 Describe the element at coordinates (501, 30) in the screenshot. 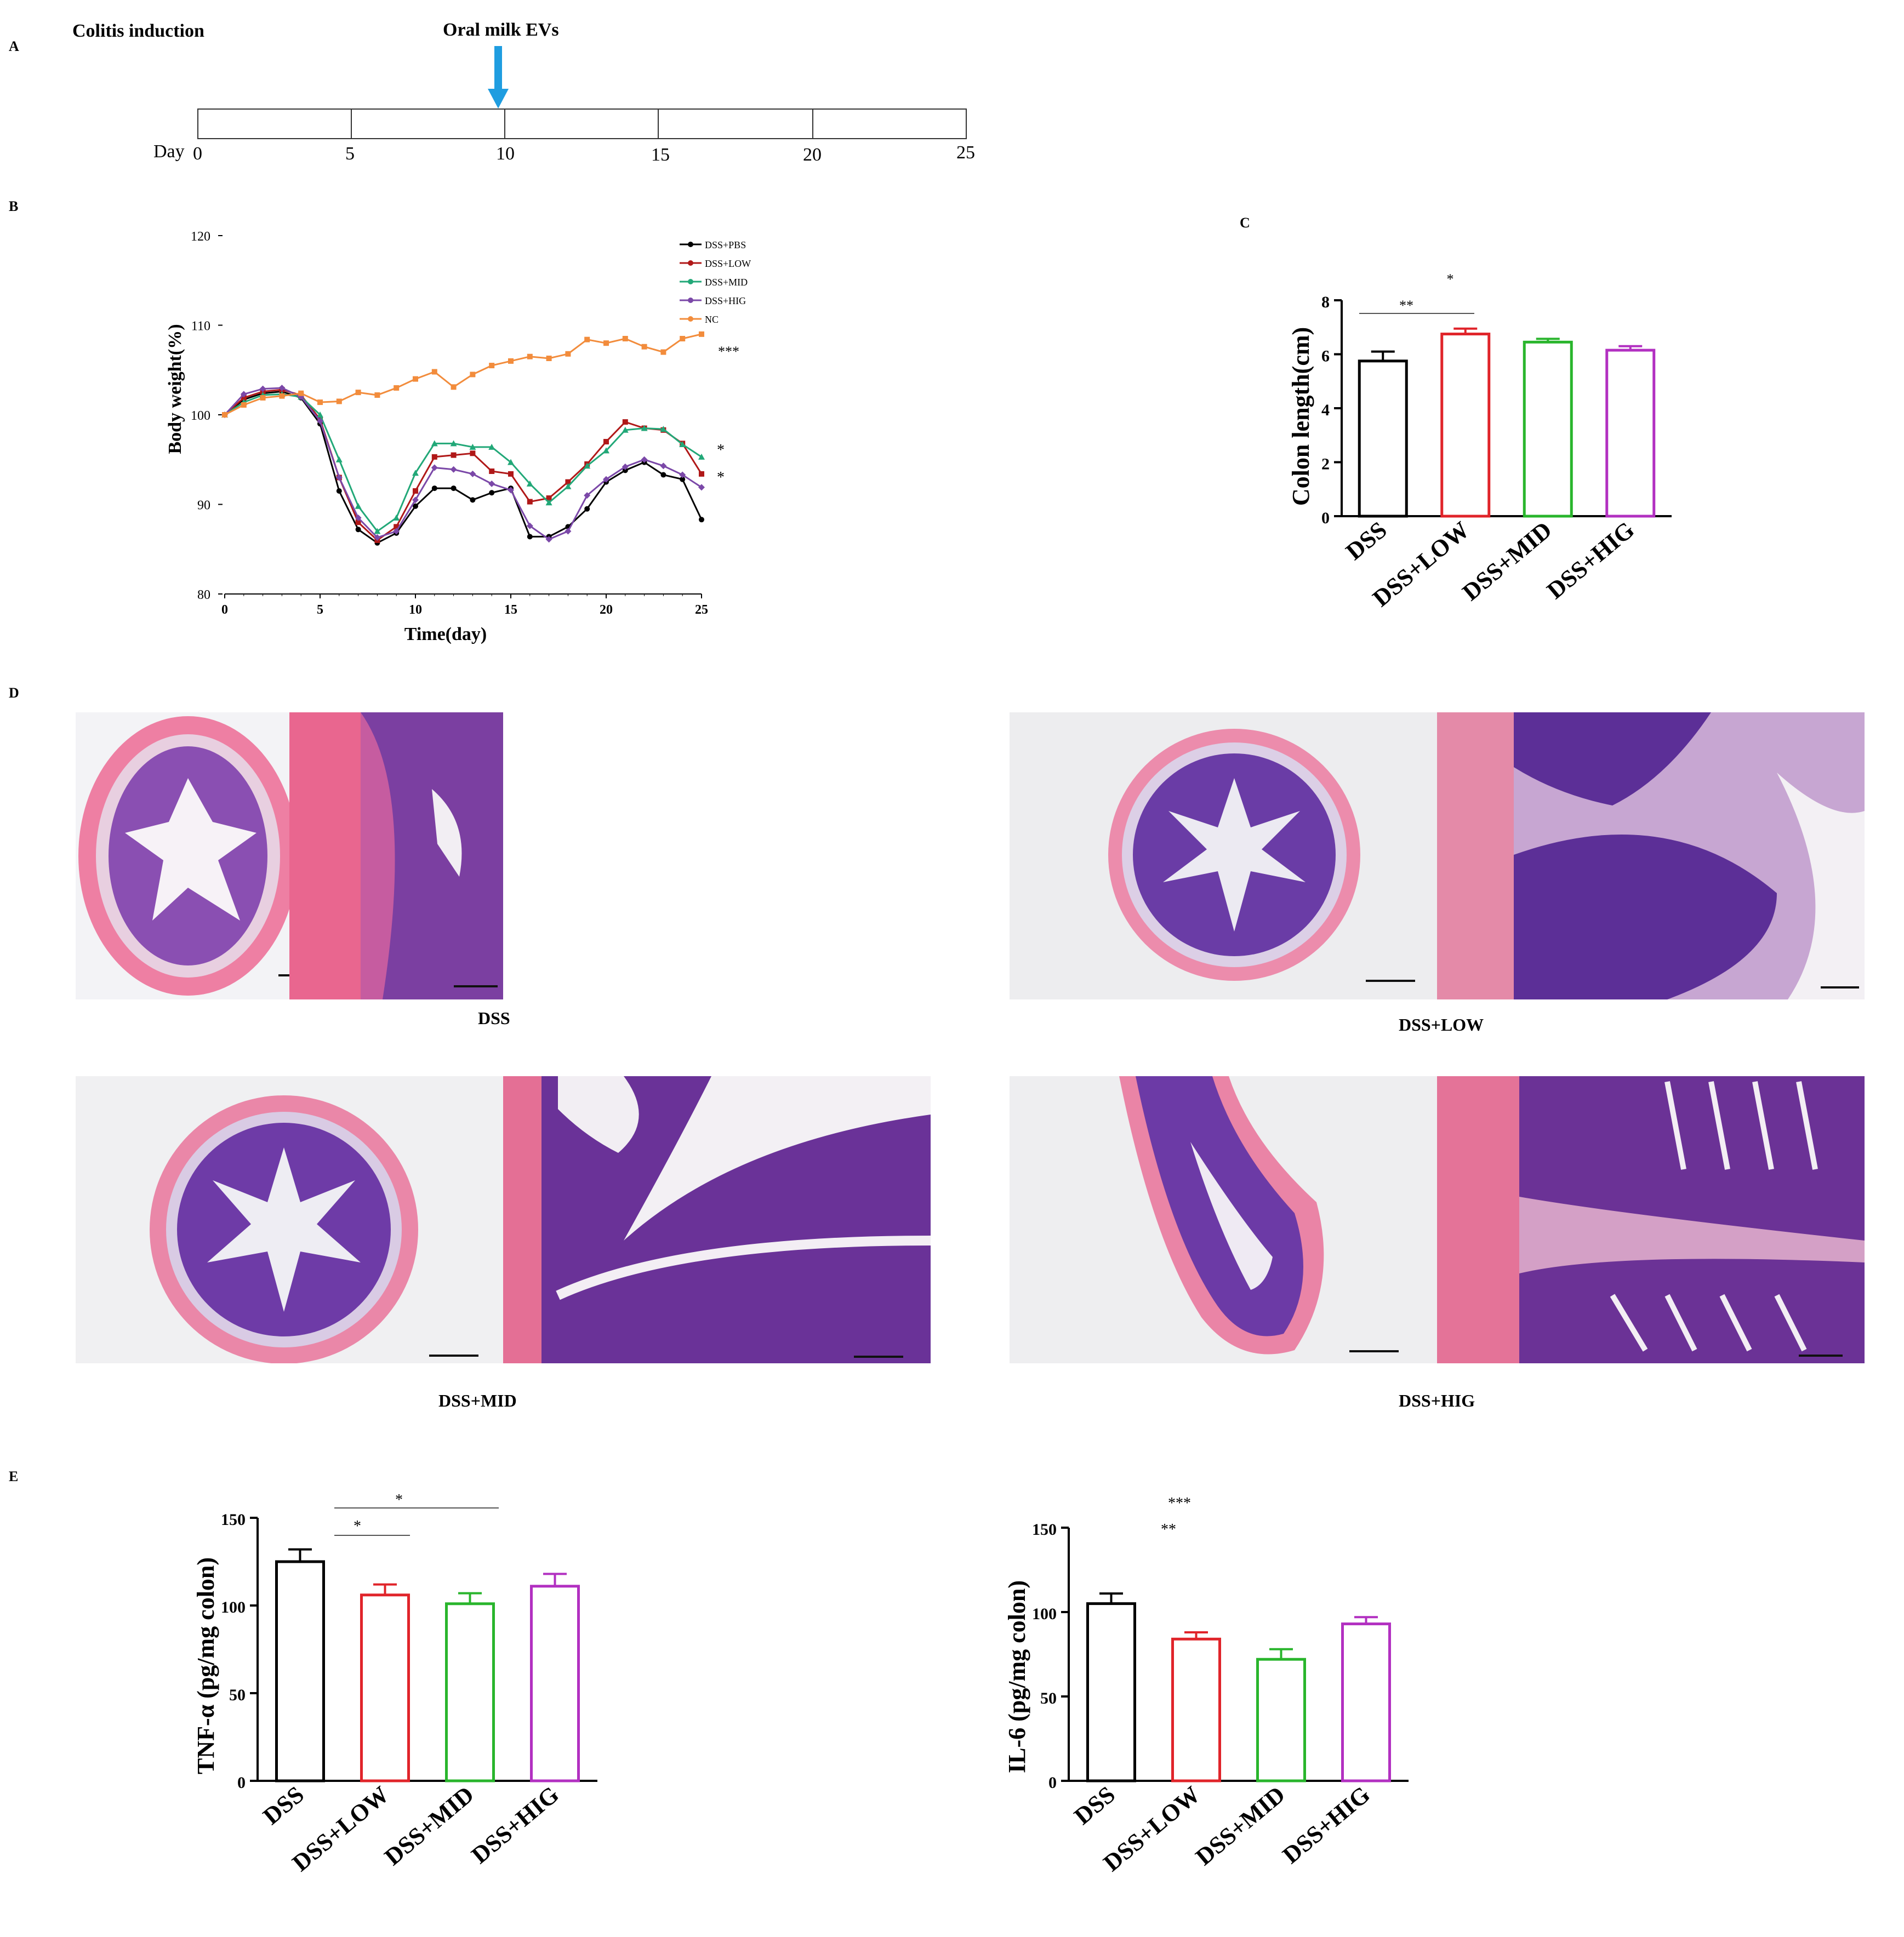

I see `arrow-label: Oral milk EVs` at that location.